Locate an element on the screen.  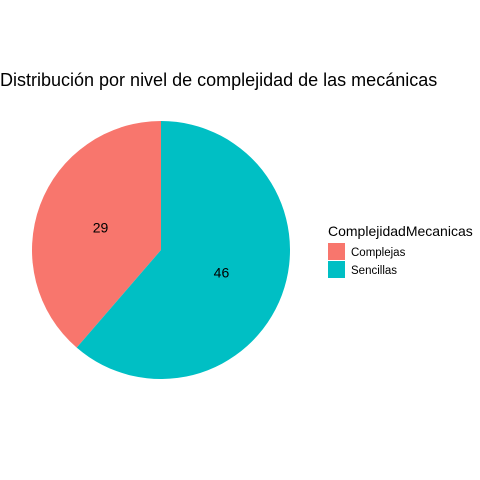
pie-data-labels: 29 46 is located at coordinates (161, 250).